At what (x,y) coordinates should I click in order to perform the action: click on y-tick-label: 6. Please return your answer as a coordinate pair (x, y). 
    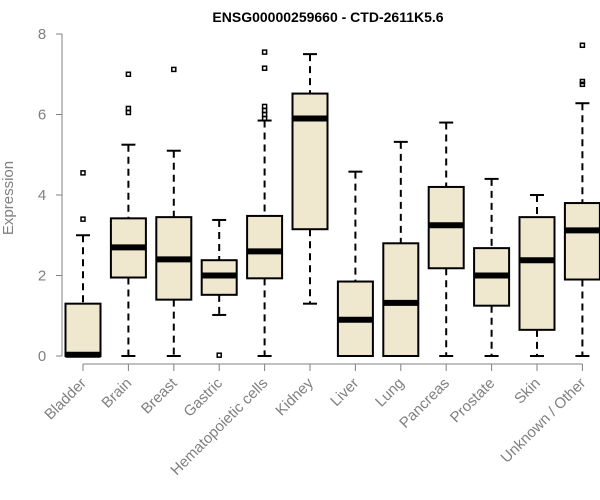
    Looking at the image, I should click on (42, 115).